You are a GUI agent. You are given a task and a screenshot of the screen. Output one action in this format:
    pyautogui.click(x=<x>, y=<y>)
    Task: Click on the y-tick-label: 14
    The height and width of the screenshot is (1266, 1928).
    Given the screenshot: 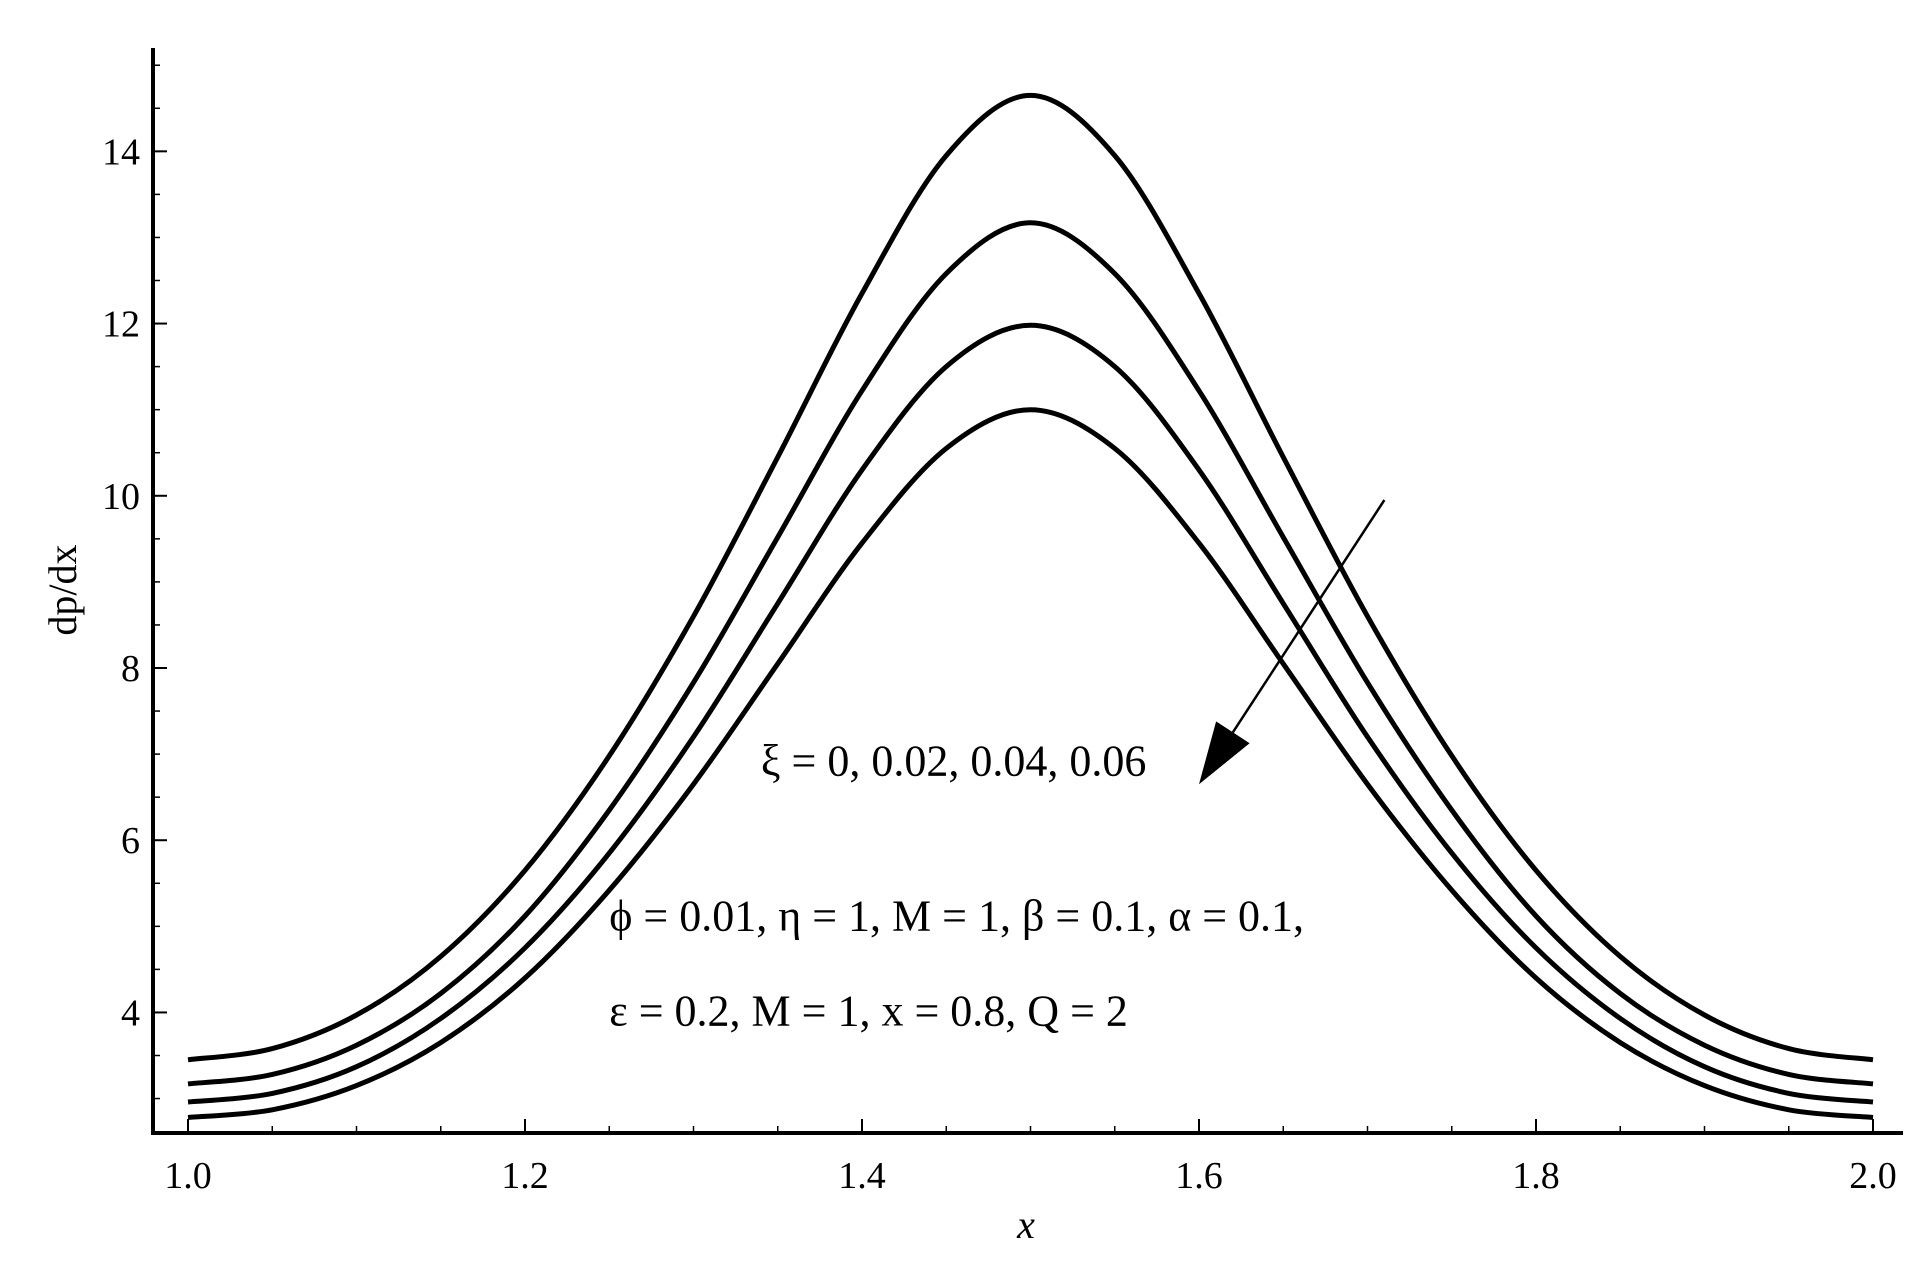 What is the action you would take?
    pyautogui.click(x=121, y=152)
    